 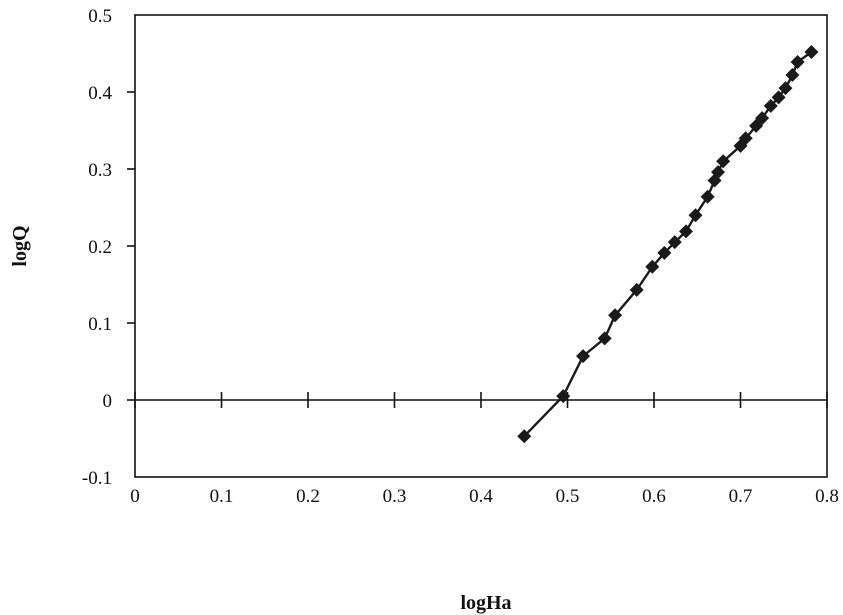 What do you see at coordinates (568, 496) in the screenshot?
I see `x-tick-label: 0.5` at bounding box center [568, 496].